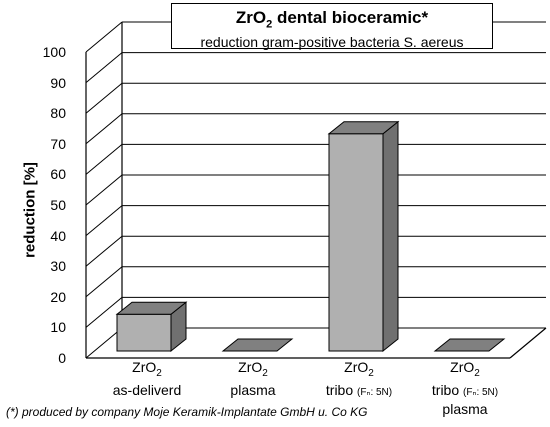  What do you see at coordinates (58, 327) in the screenshot?
I see `y-tick-label: 10` at bounding box center [58, 327].